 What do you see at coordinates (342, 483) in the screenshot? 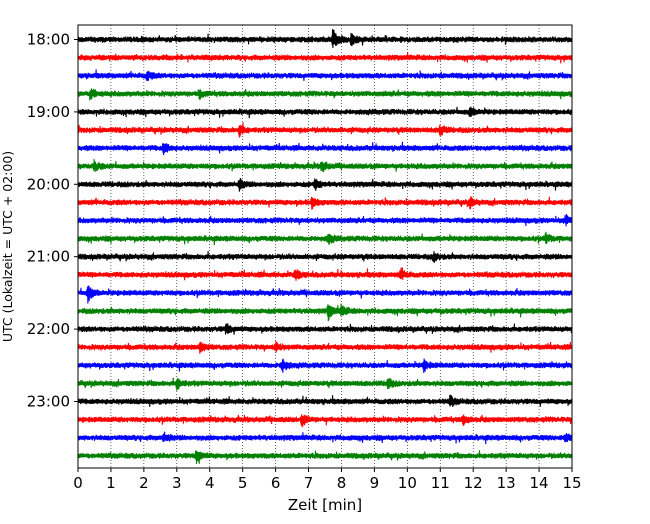
I see `x-tick-label: 8` at bounding box center [342, 483].